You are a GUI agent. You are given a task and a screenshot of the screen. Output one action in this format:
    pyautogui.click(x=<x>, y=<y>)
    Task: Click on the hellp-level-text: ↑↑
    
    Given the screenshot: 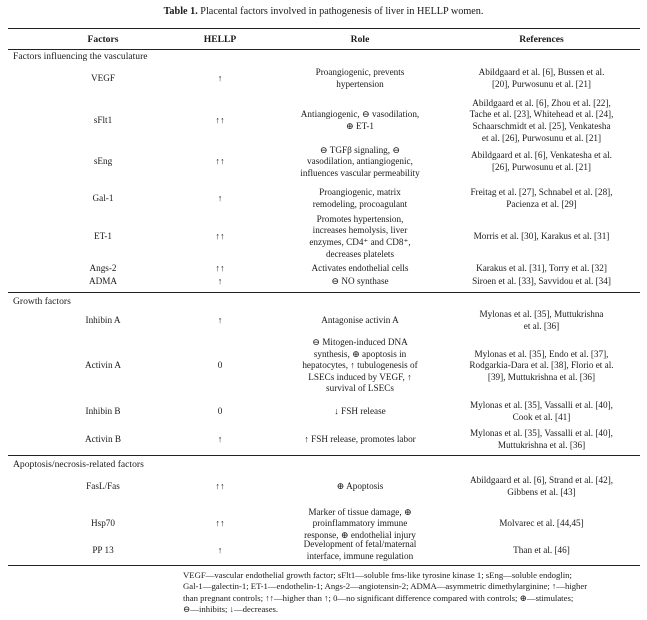 What is the action you would take?
    pyautogui.click(x=220, y=161)
    